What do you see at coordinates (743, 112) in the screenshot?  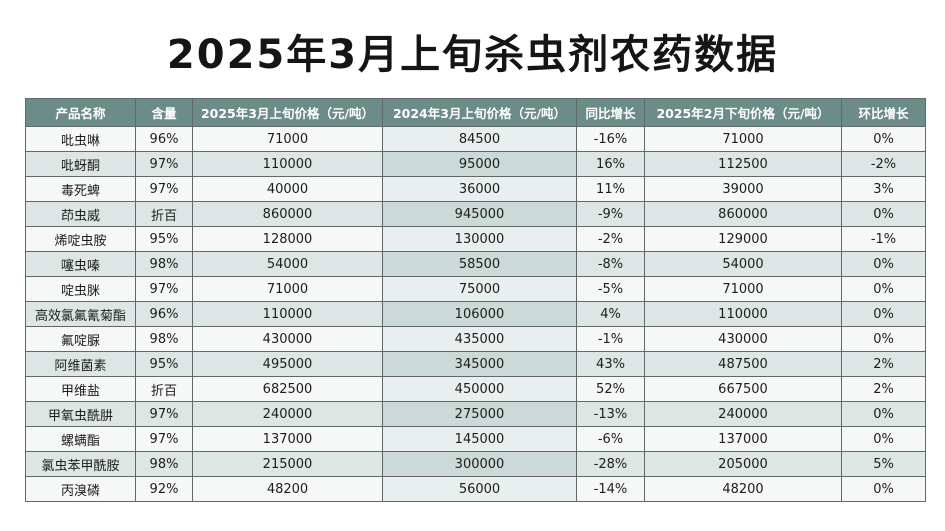 I see `column-header-price-2025-late-february: 2025年2月下旬价格（元/吨）` at bounding box center [743, 112].